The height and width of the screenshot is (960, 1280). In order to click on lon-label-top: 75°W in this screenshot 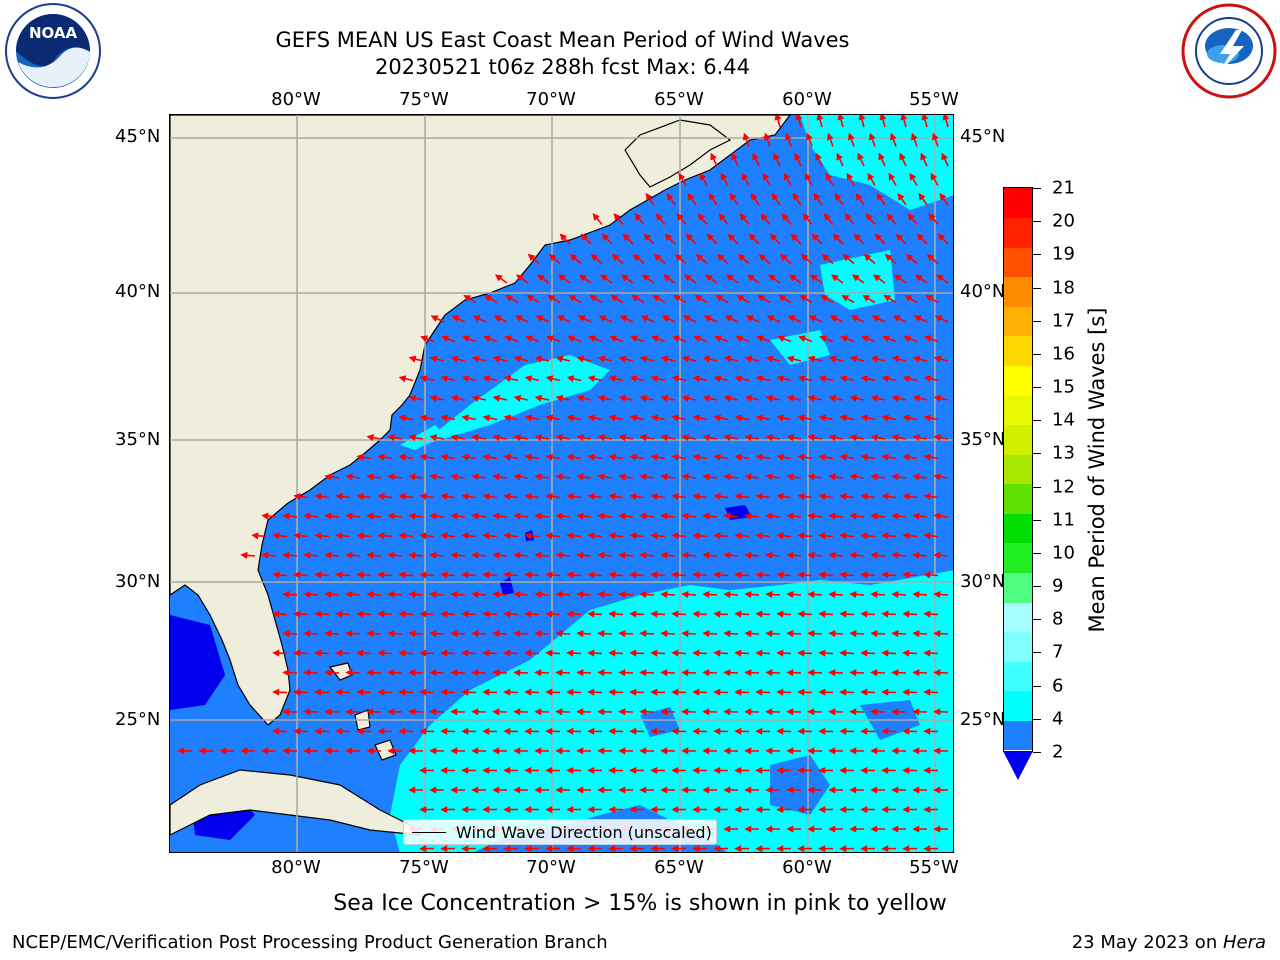, I will do `click(424, 99)`.